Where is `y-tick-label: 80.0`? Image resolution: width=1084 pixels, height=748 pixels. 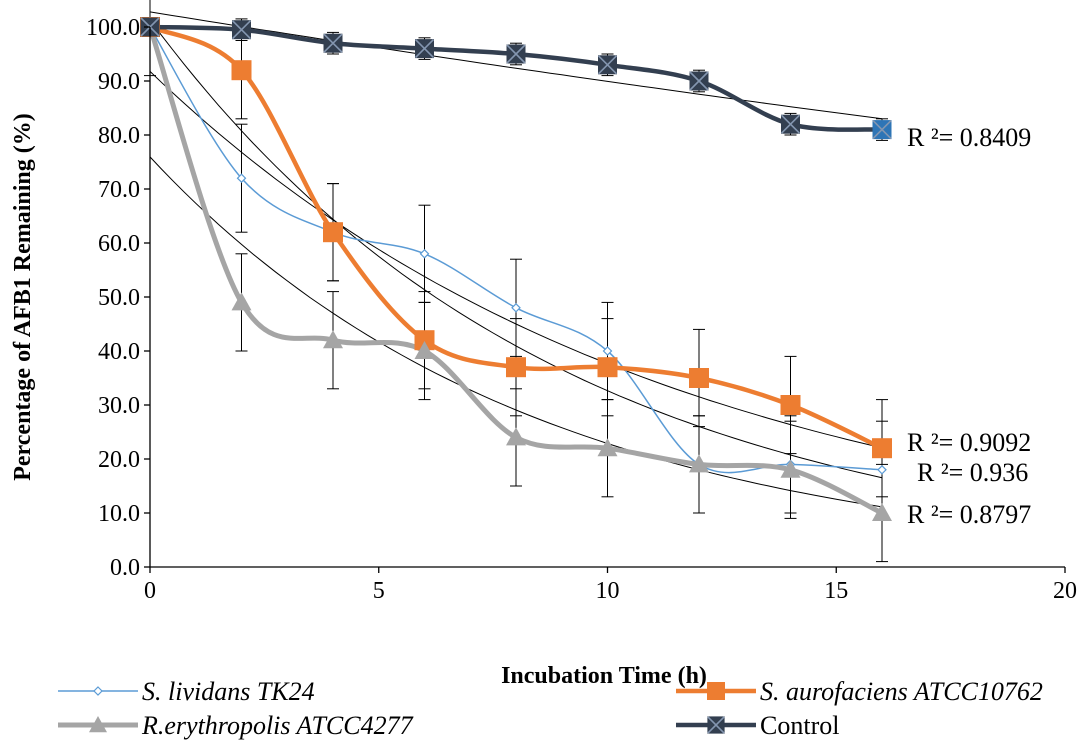 y-tick-label: 80.0 is located at coordinates (119, 136).